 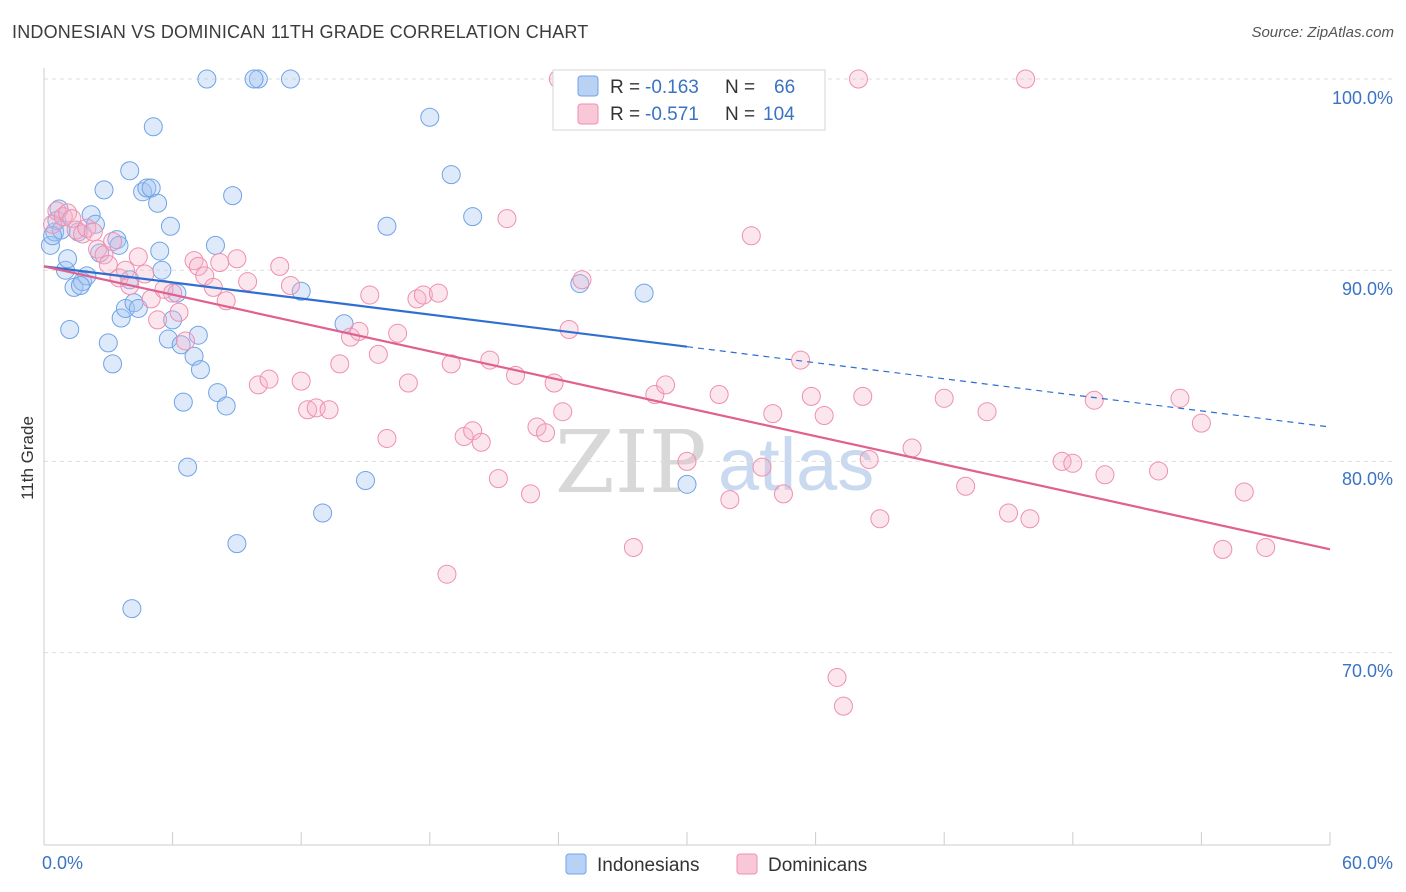 What do you see at coordinates (1008, 387) in the screenshot?
I see `trend-line-indonesians-extension` at bounding box center [1008, 387].